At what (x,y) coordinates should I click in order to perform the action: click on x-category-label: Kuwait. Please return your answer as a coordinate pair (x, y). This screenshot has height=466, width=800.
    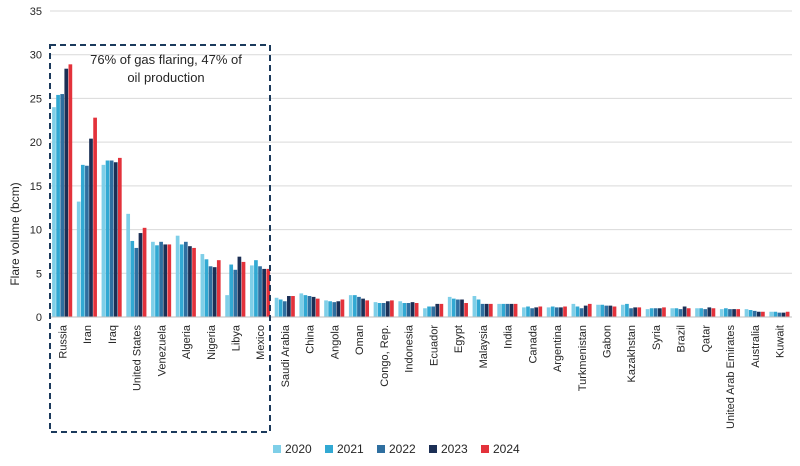
    Looking at the image, I should click on (781, 341).